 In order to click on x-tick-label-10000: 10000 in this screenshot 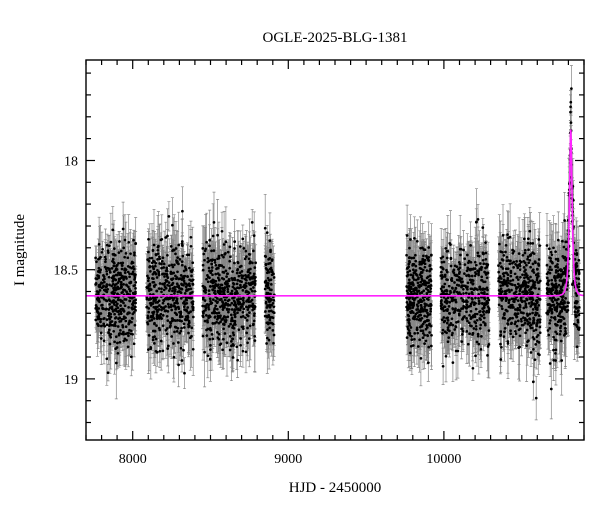, I will do `click(443, 459)`.